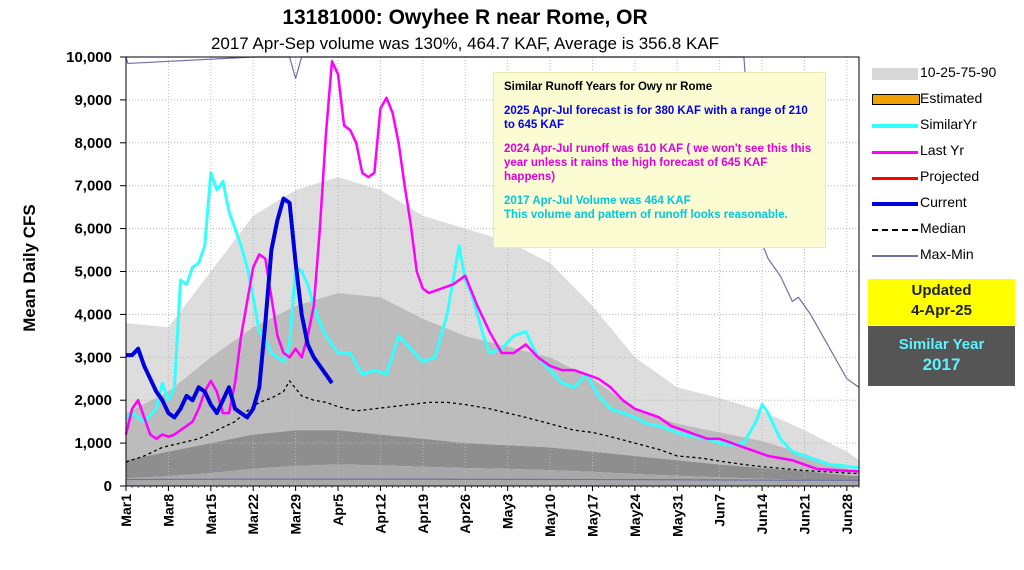 The height and width of the screenshot is (570, 1024). Describe the element at coordinates (93, 186) in the screenshot. I see `y-tick-label: 7,000` at that location.